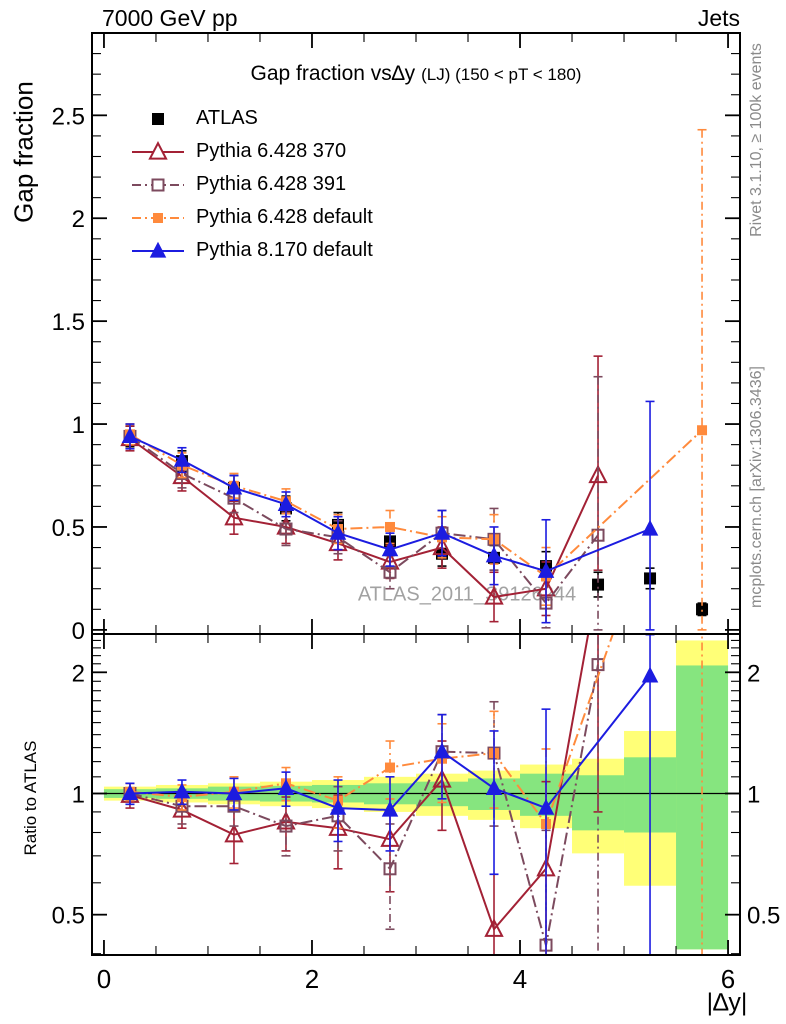 The image size is (786, 1024). I want to click on legend-item-pythia-8170-default: Pythia 8.170 default, so click(251, 250).